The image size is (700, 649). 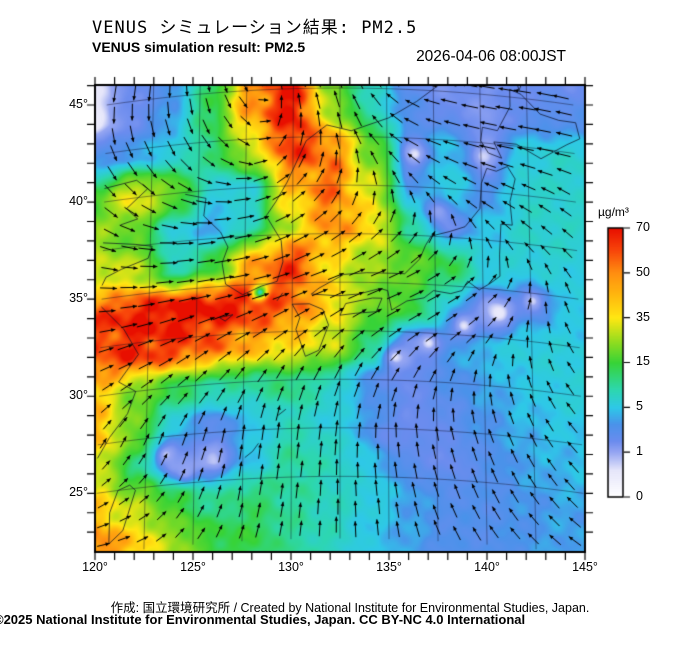 What do you see at coordinates (389, 567) in the screenshot?
I see `x-axis-label-135: 135°` at bounding box center [389, 567].